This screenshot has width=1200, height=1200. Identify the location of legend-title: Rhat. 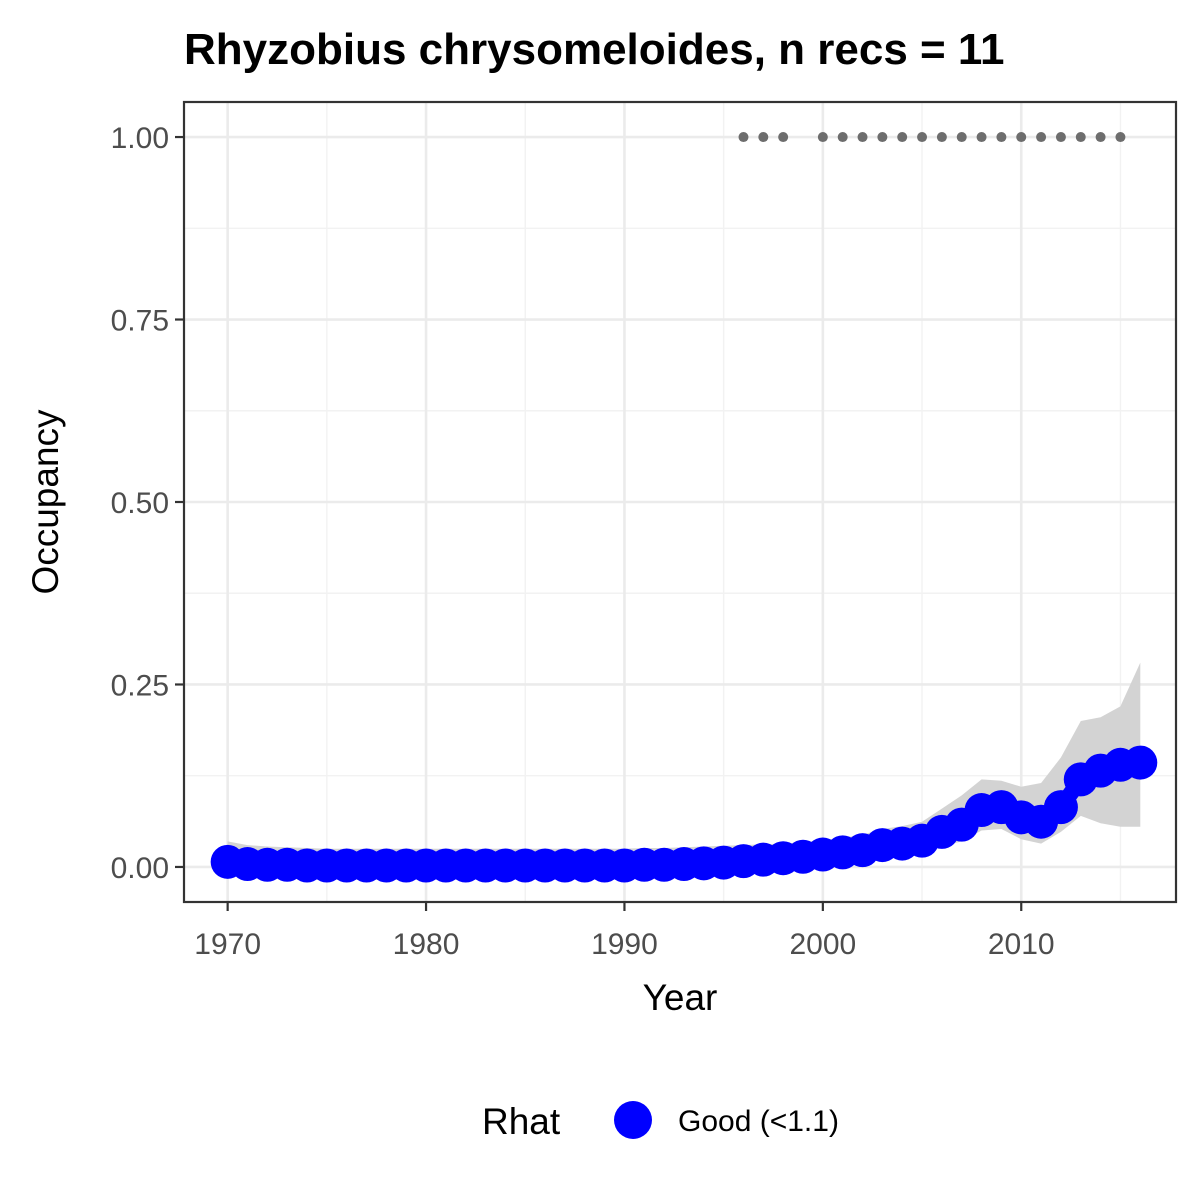
(521, 1121).